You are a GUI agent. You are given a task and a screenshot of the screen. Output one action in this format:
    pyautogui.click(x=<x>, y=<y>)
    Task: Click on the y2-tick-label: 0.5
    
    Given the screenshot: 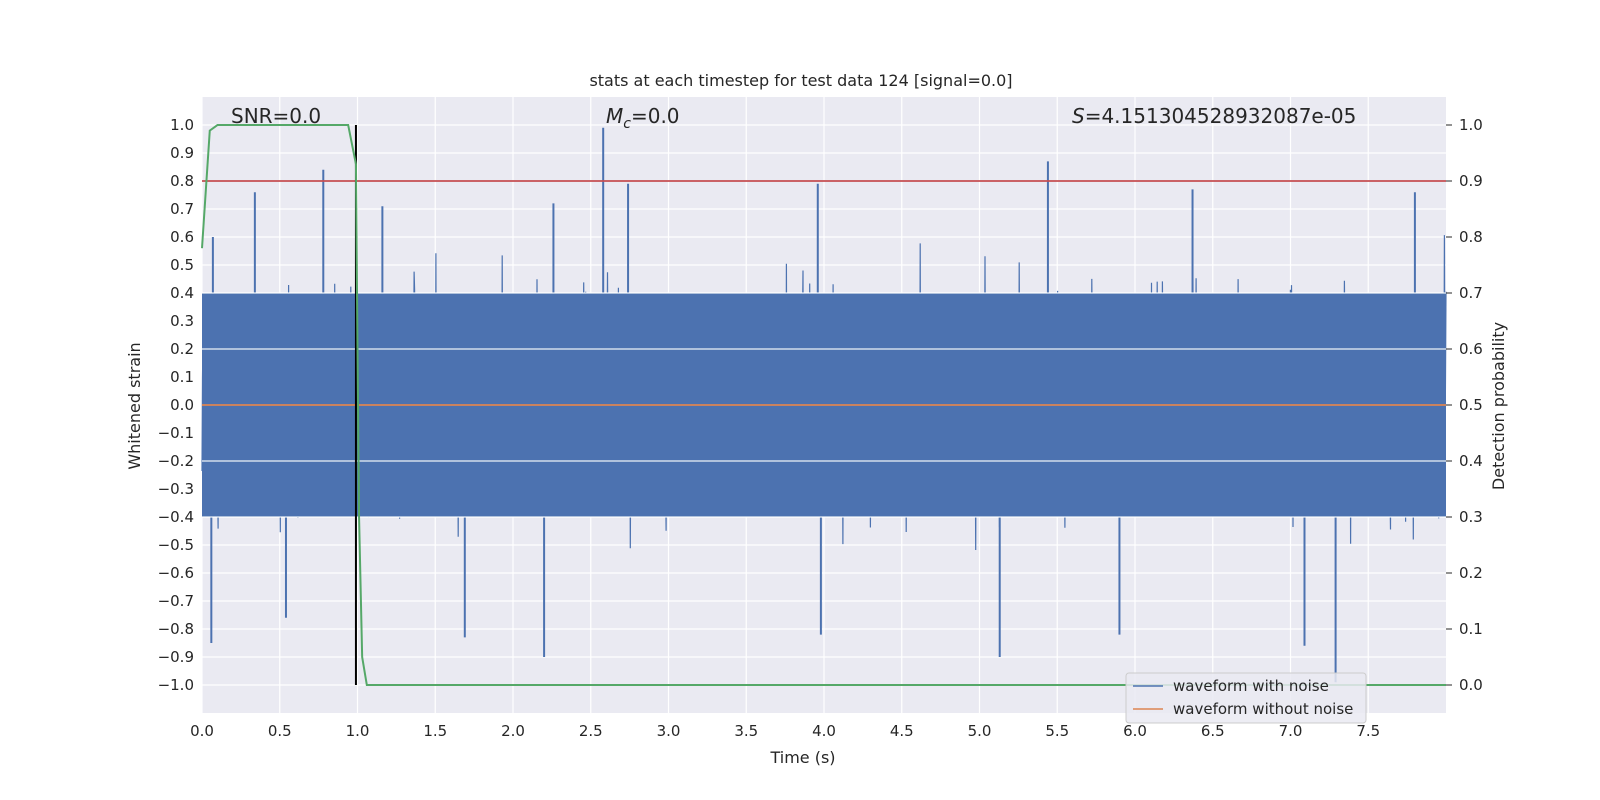 What is the action you would take?
    pyautogui.click(x=1471, y=405)
    